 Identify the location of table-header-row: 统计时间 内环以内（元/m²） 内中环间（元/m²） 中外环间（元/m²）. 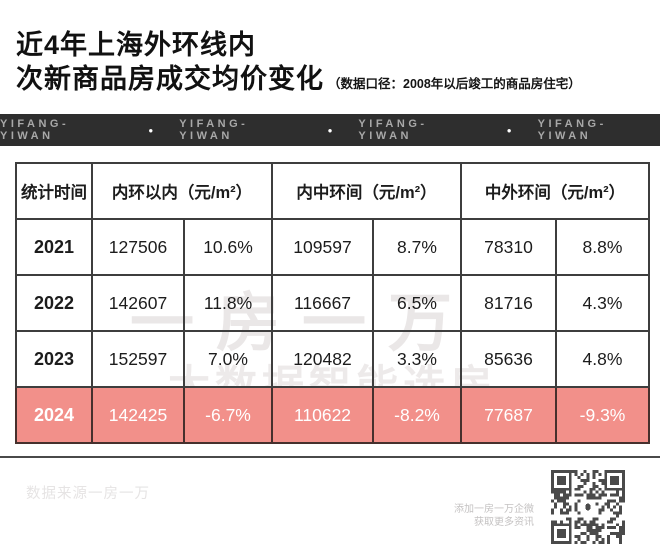
(332, 191).